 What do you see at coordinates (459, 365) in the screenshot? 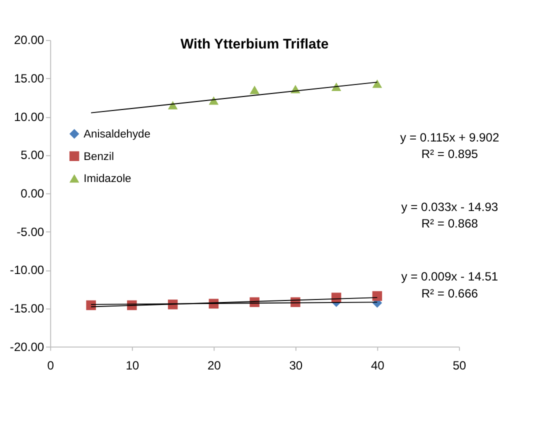
I see `x-tick-label: 50` at bounding box center [459, 365].